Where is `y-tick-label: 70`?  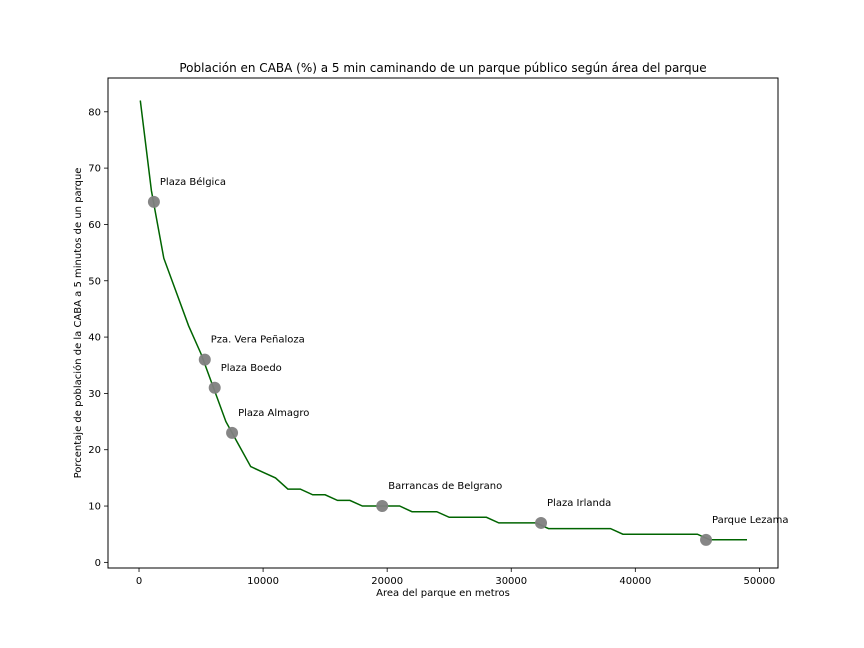 y-tick-label: 70 is located at coordinates (94, 169).